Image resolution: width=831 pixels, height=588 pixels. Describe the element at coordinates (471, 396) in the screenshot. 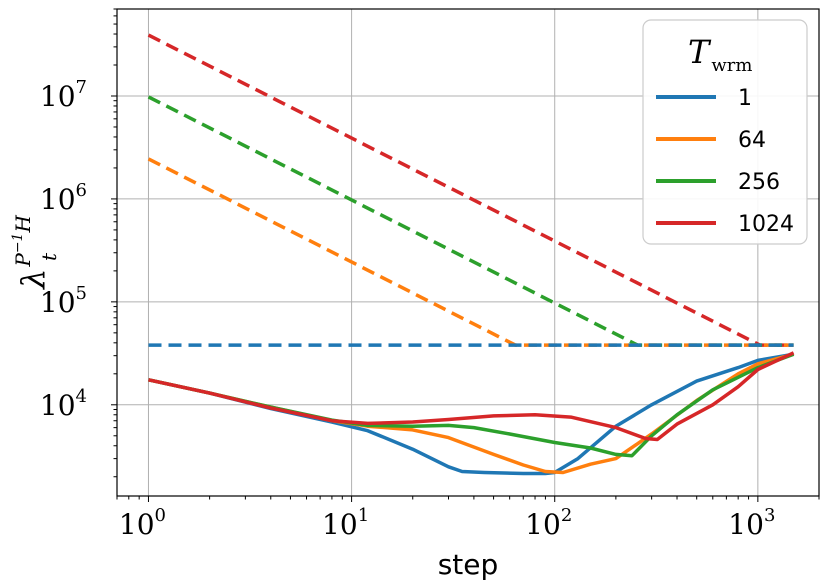

I see `series-1024-line` at that location.